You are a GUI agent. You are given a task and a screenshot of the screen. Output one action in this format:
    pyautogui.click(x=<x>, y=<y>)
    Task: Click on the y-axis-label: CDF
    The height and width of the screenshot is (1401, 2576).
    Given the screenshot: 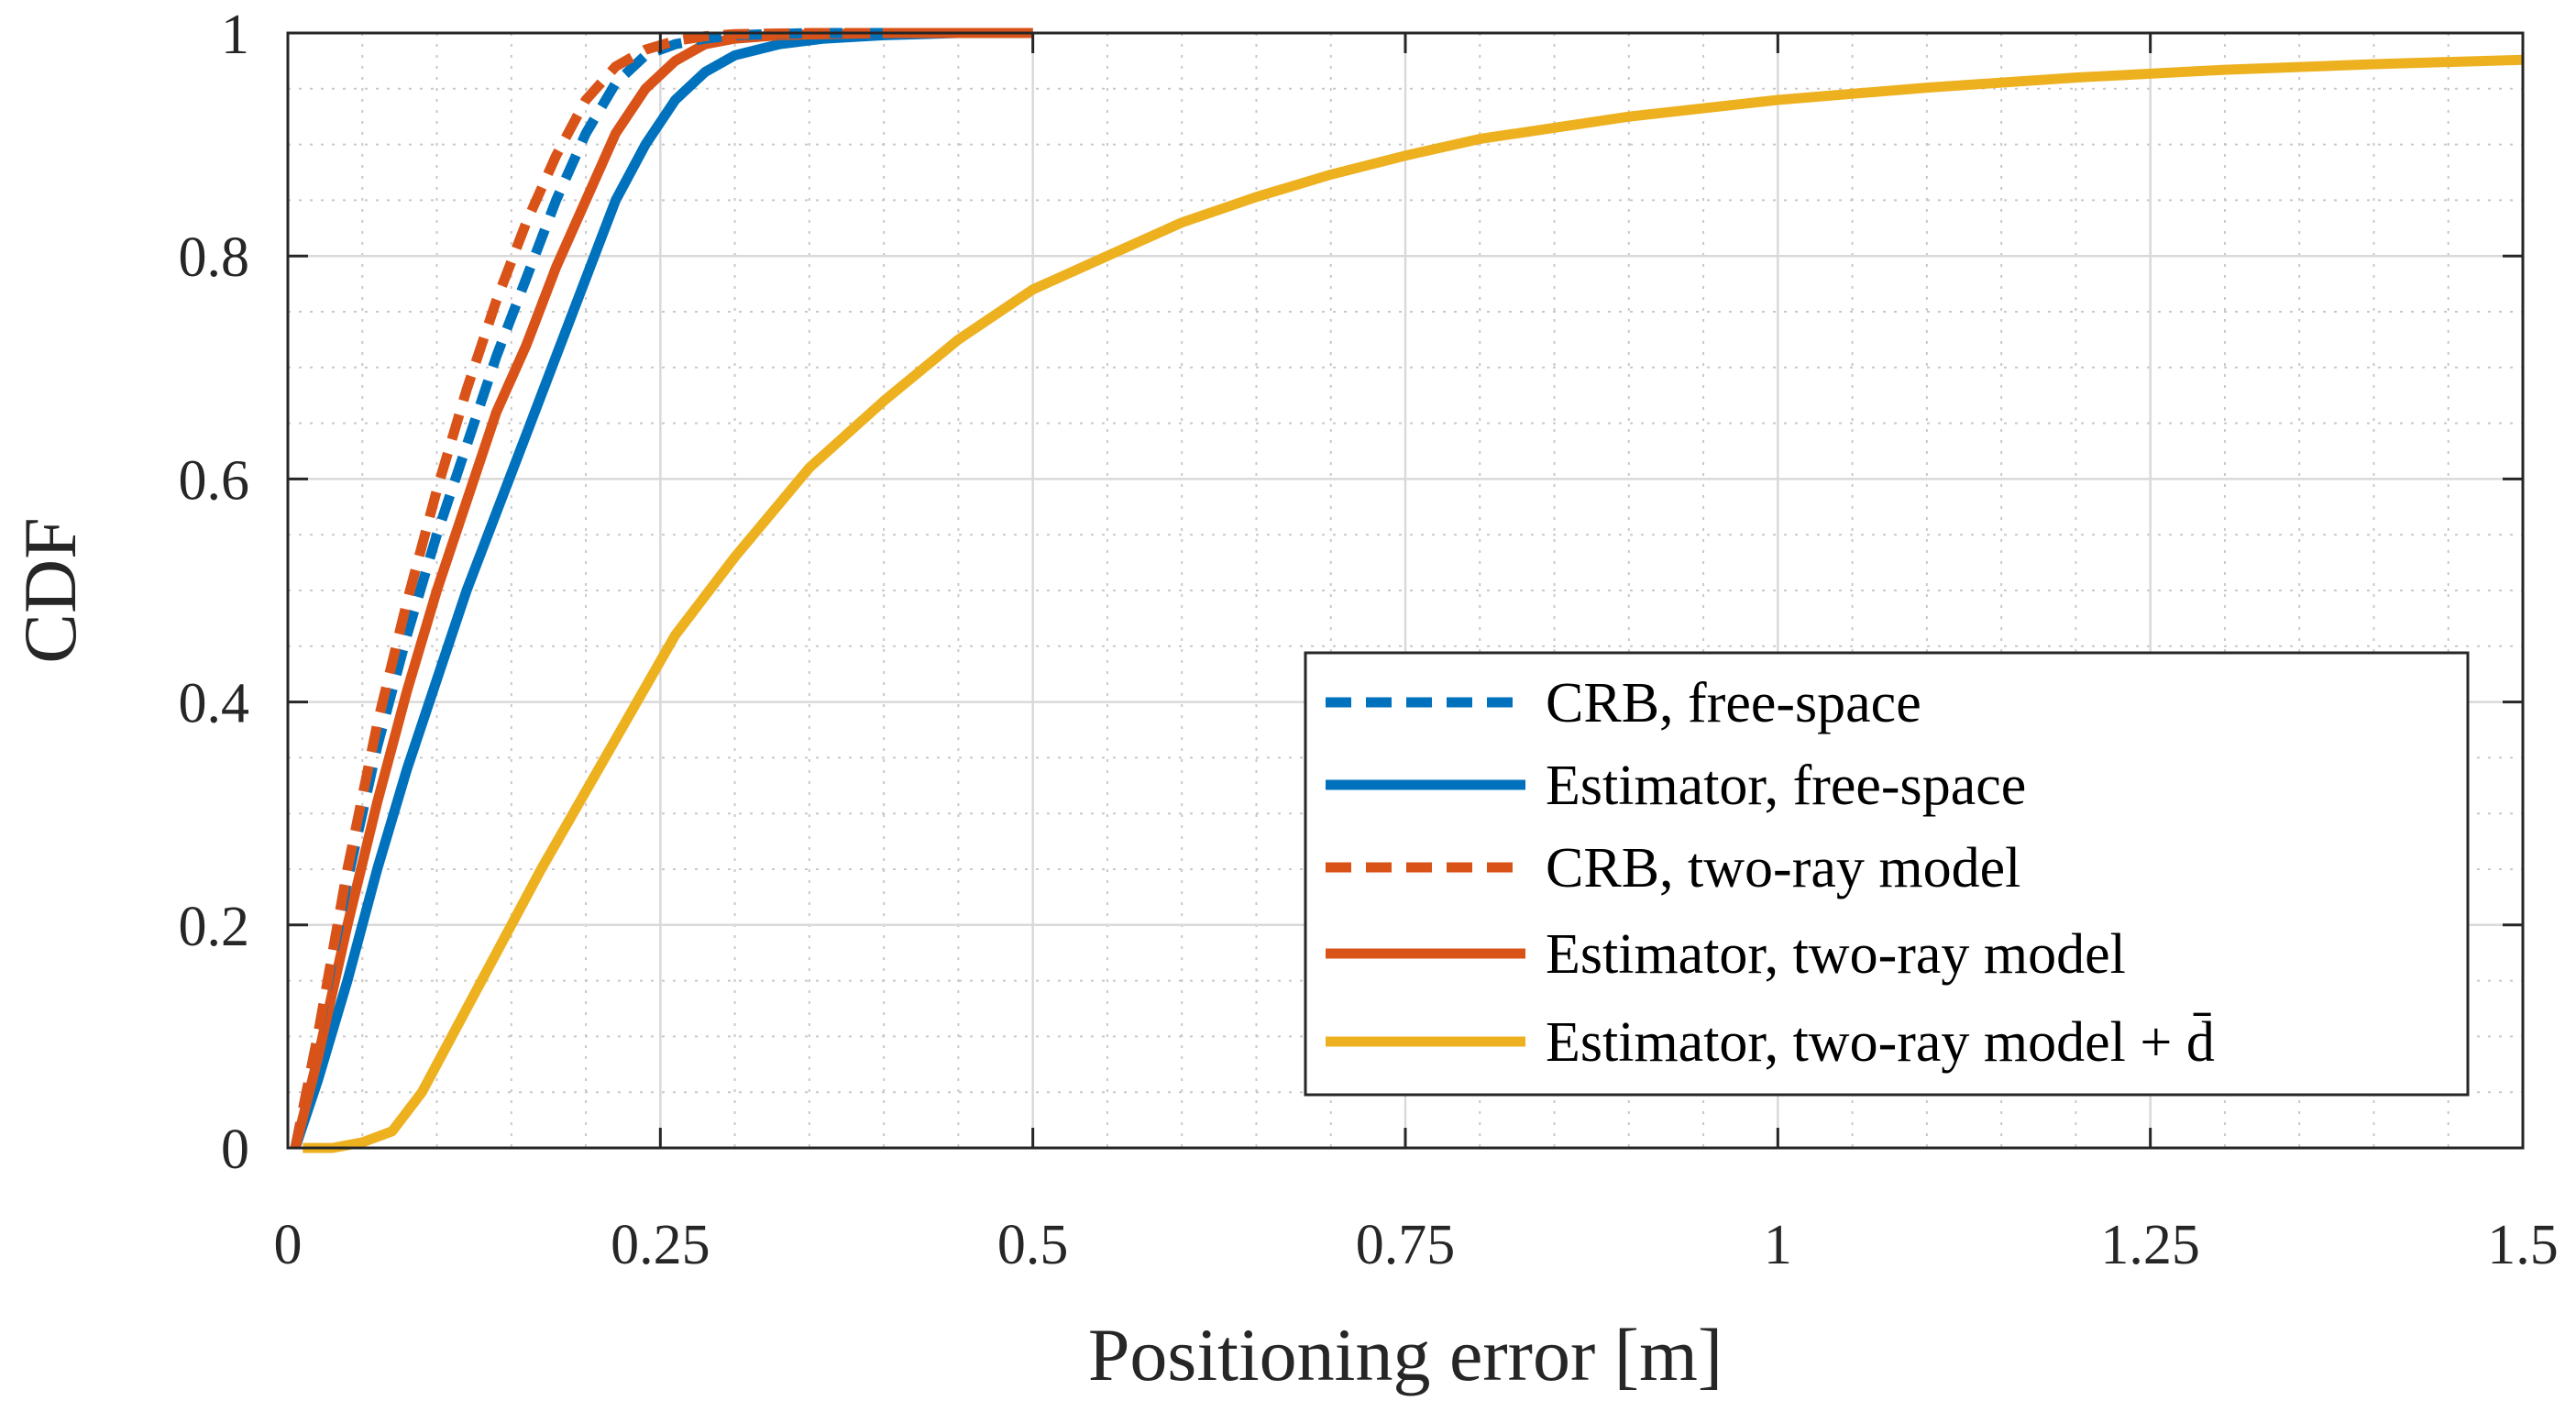 What is the action you would take?
    pyautogui.click(x=50, y=590)
    